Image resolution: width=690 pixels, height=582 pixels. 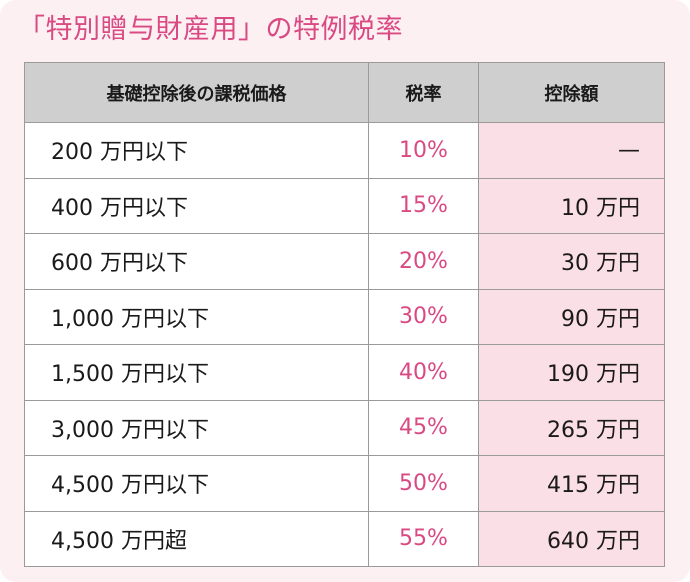 I want to click on taxable-price-cell: 4,500 万円超, so click(x=196, y=538).